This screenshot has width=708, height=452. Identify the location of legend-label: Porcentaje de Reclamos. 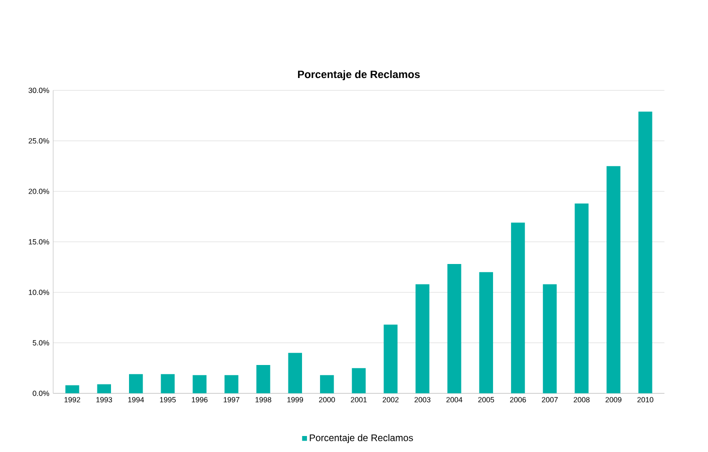
(361, 439).